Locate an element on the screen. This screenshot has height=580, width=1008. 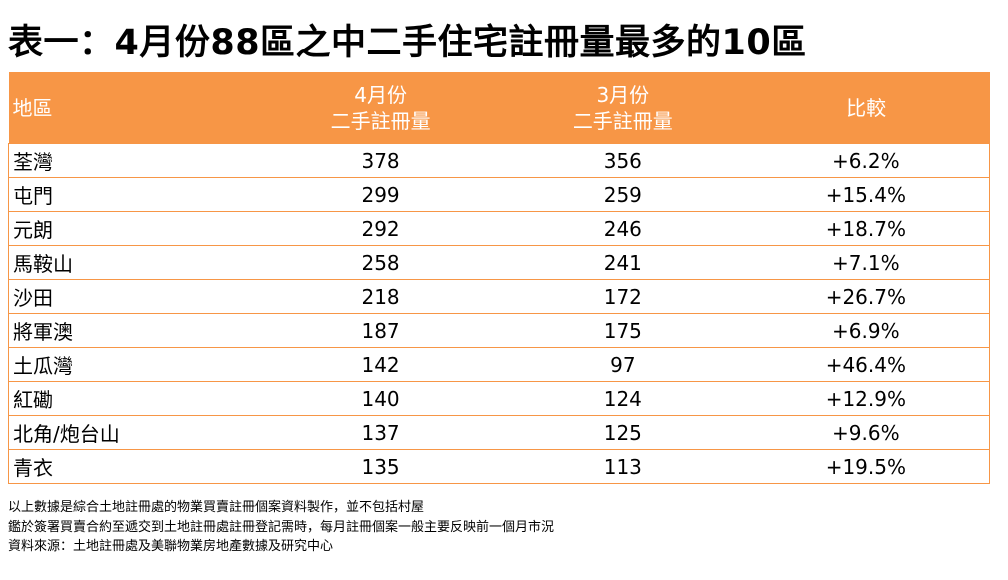
value-cell: +19.5% is located at coordinates (866, 466).